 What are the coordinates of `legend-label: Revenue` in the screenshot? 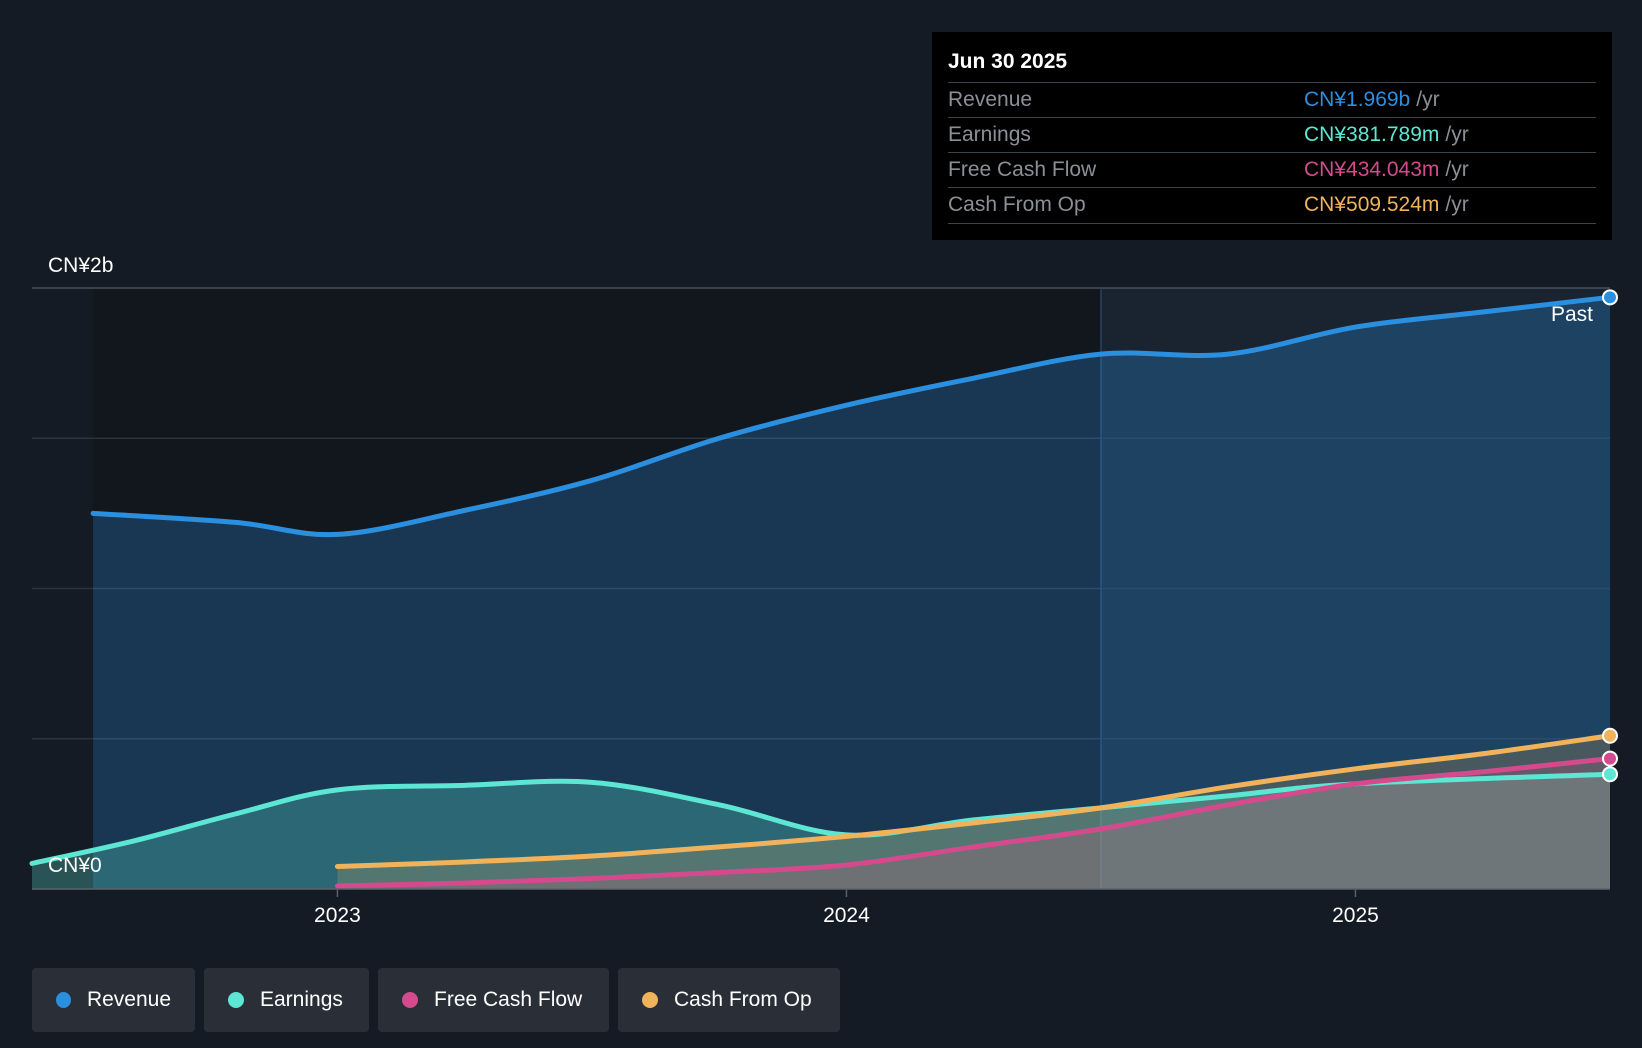 It's located at (128, 999).